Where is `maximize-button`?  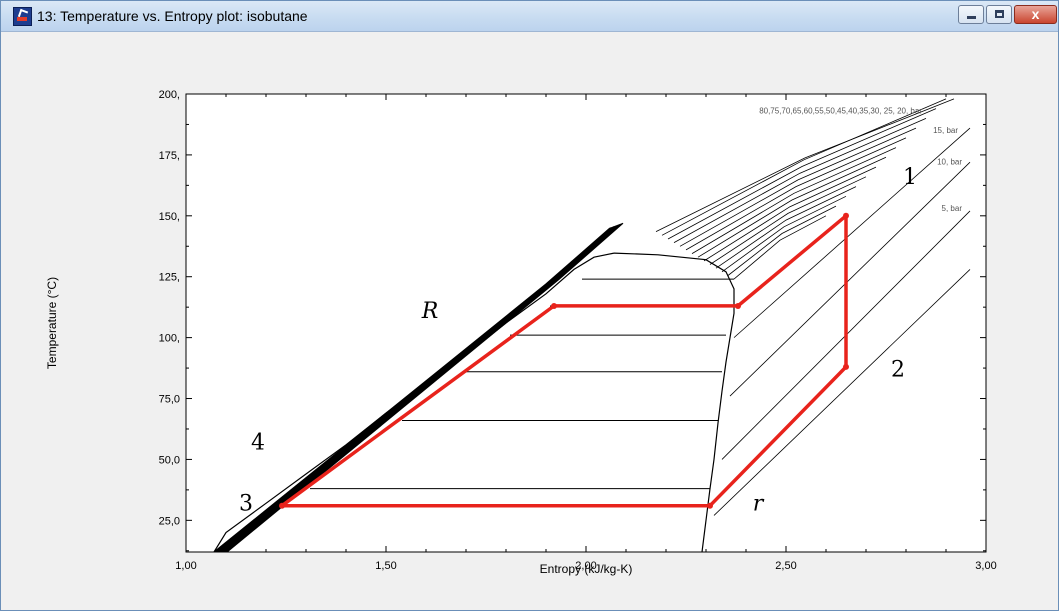 maximize-button is located at coordinates (999, 14).